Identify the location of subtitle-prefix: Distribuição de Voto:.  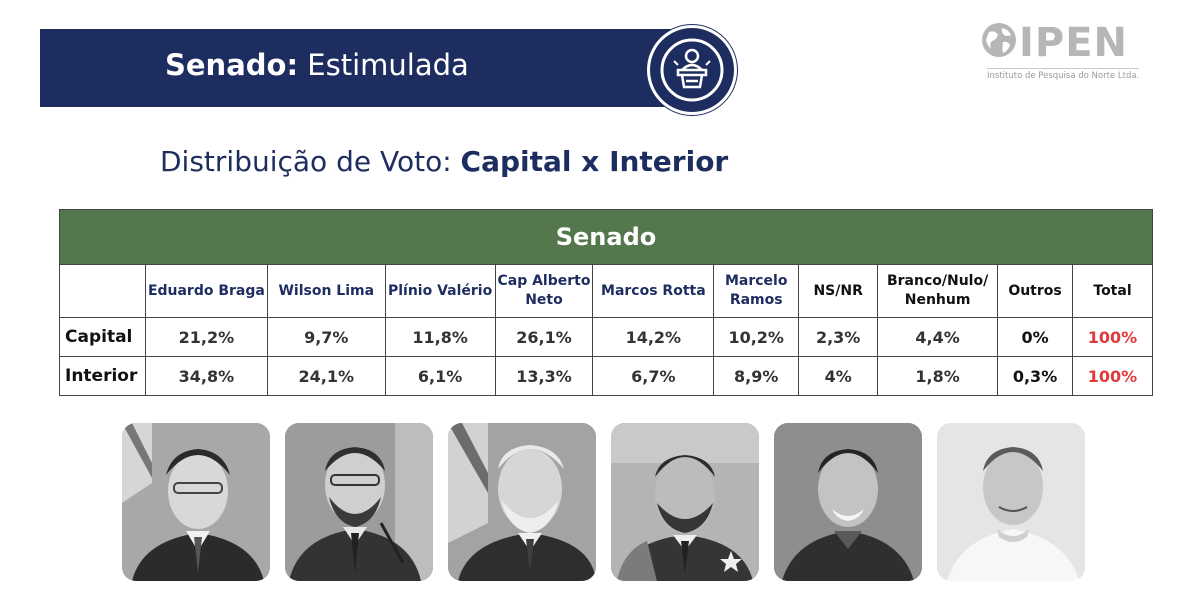
(310, 161).